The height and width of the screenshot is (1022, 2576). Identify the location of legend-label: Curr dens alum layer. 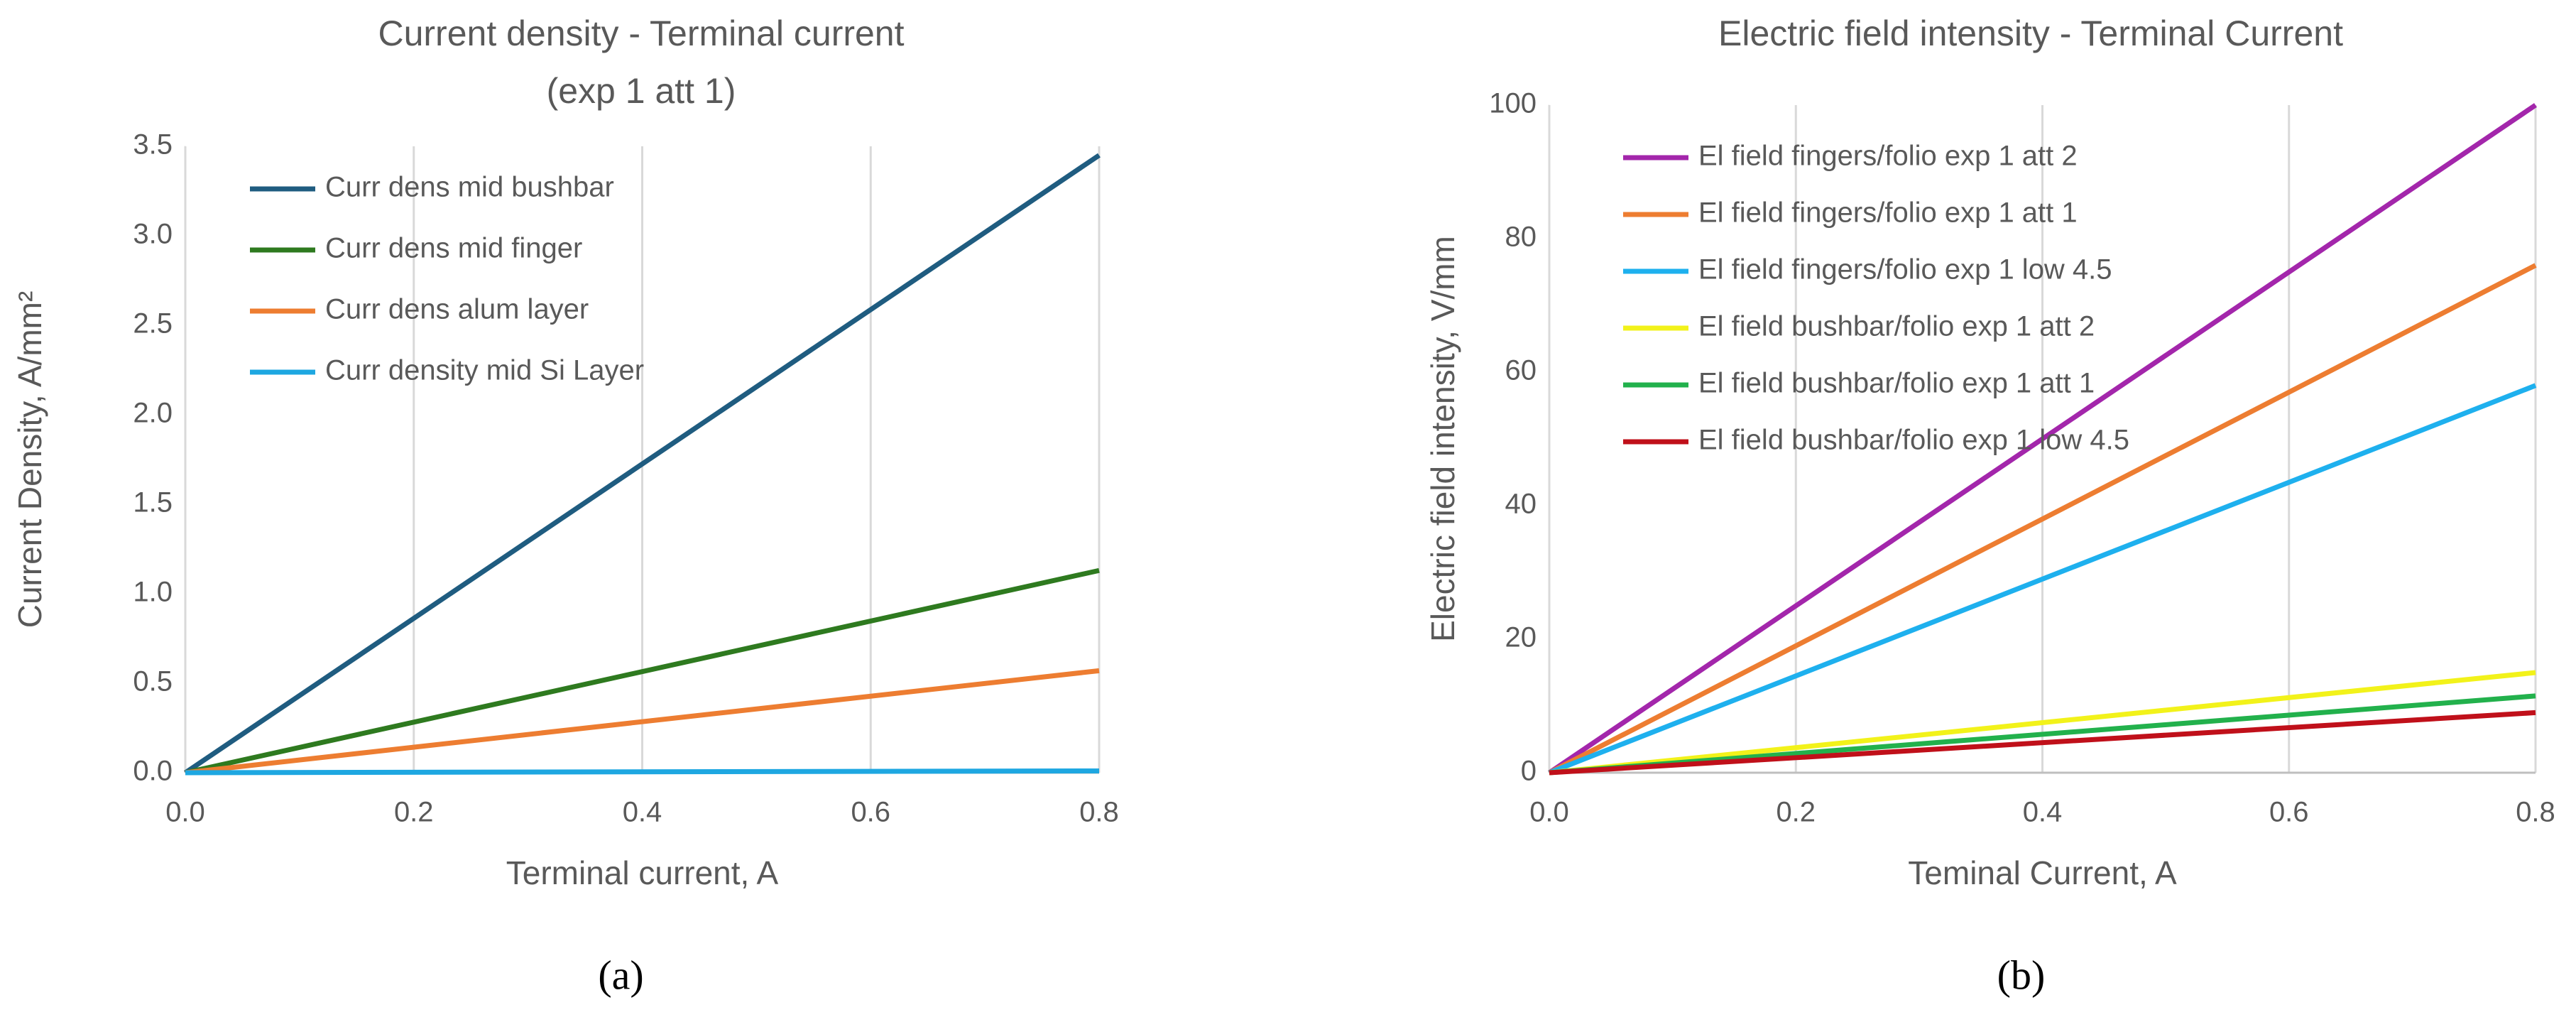
(457, 309).